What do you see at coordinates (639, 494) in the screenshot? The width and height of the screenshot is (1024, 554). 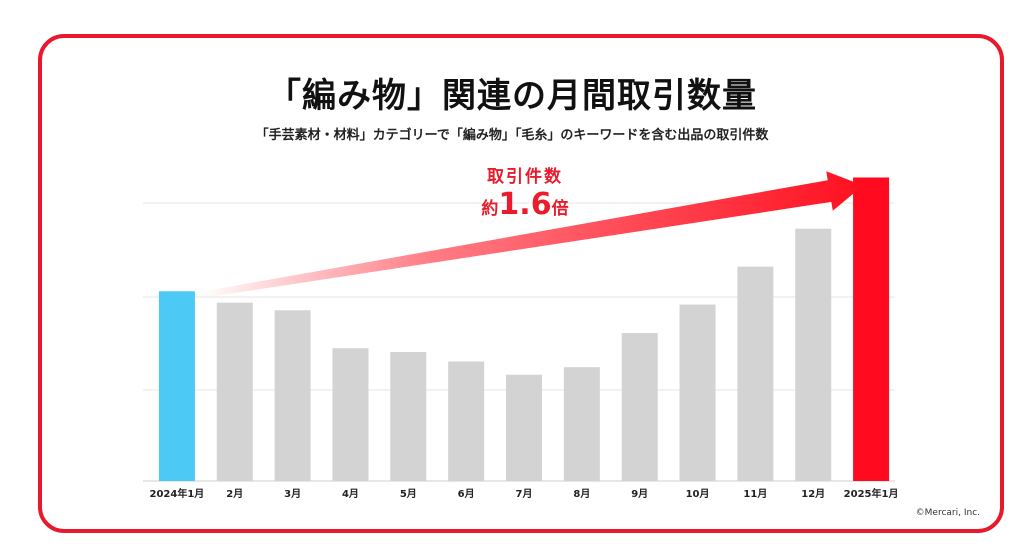 I see `x-tick-label: 9月` at bounding box center [639, 494].